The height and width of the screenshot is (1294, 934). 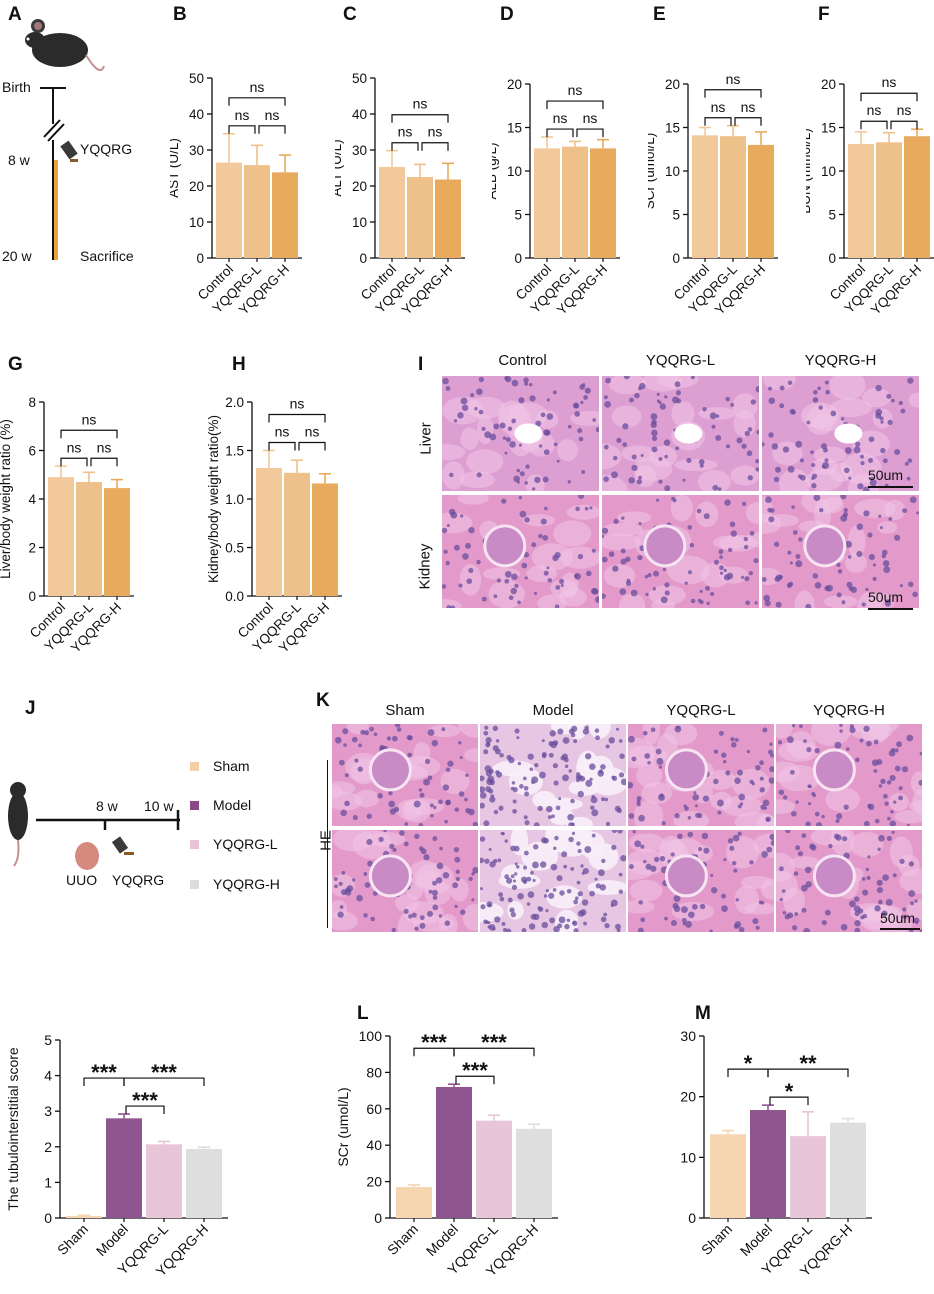 What do you see at coordinates (94, 826) in the screenshot?
I see `timeline-j-graphic` at bounding box center [94, 826].